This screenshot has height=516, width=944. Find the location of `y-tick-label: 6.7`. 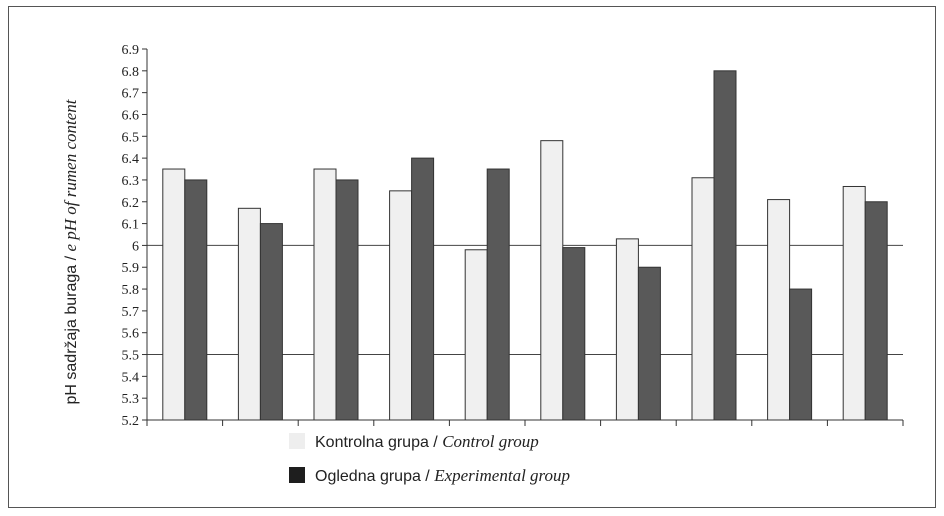

y-tick-label: 6.7 is located at coordinates (131, 94).